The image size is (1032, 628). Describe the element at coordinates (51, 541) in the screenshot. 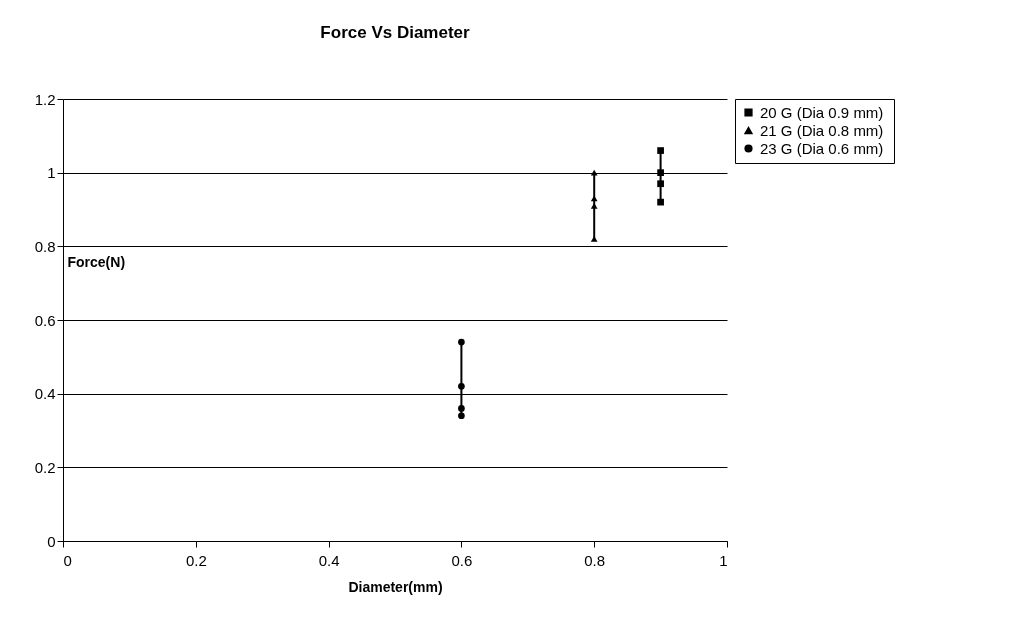

I see `y-tick-label: 0` at that location.